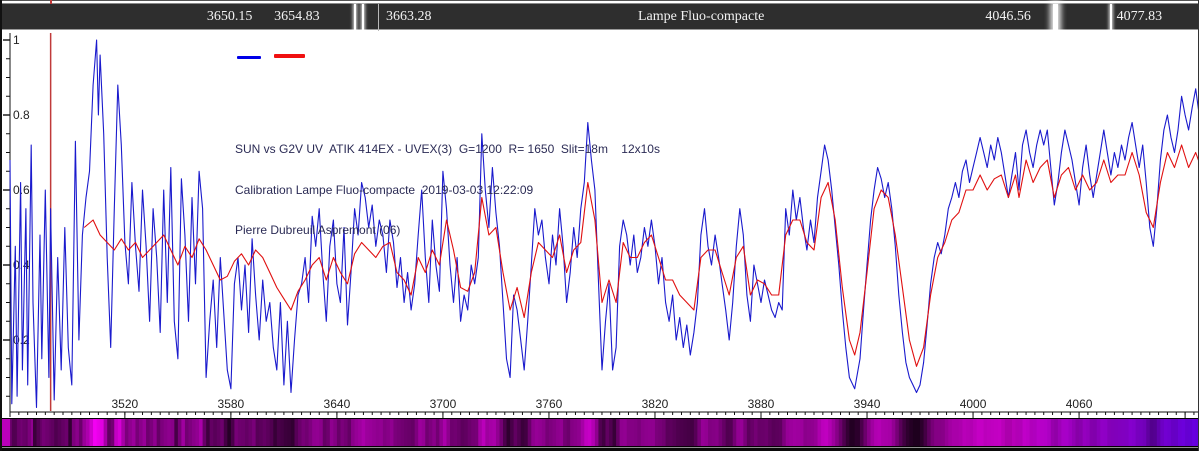 The height and width of the screenshot is (451, 1199). What do you see at coordinates (1008, 16) in the screenshot?
I see `emission-line-label: 4046.56` at bounding box center [1008, 16].